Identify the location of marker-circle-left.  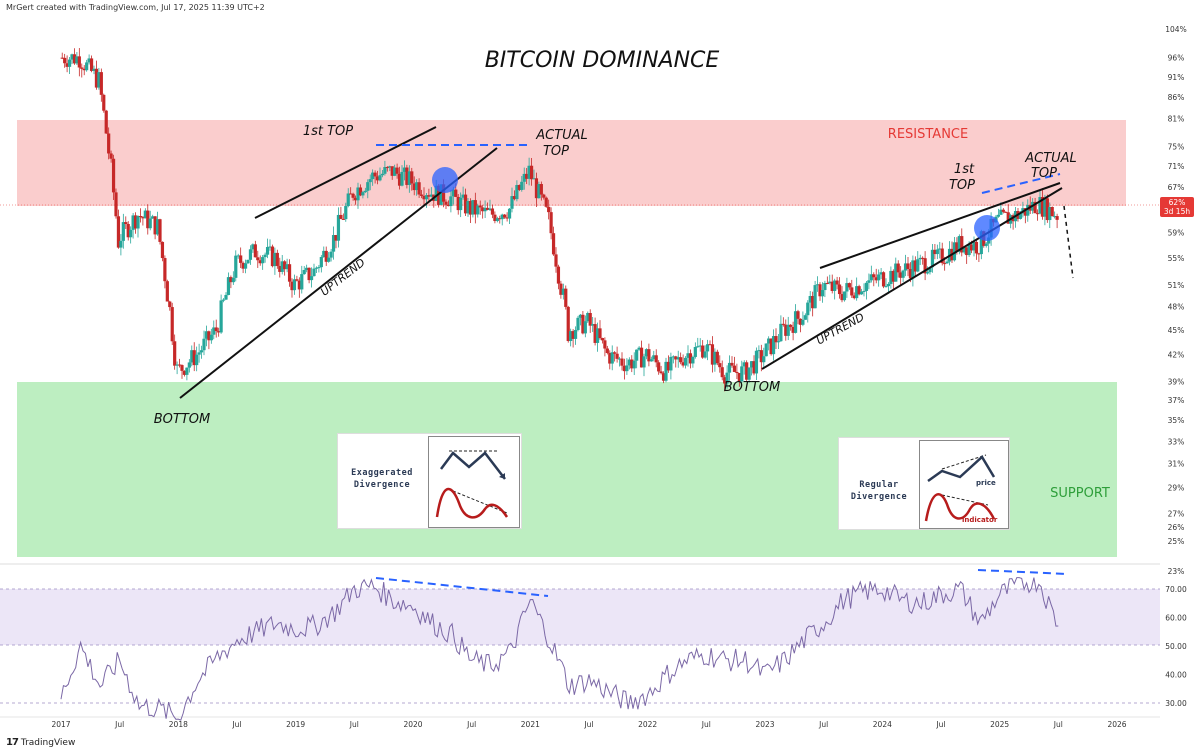
(445, 180).